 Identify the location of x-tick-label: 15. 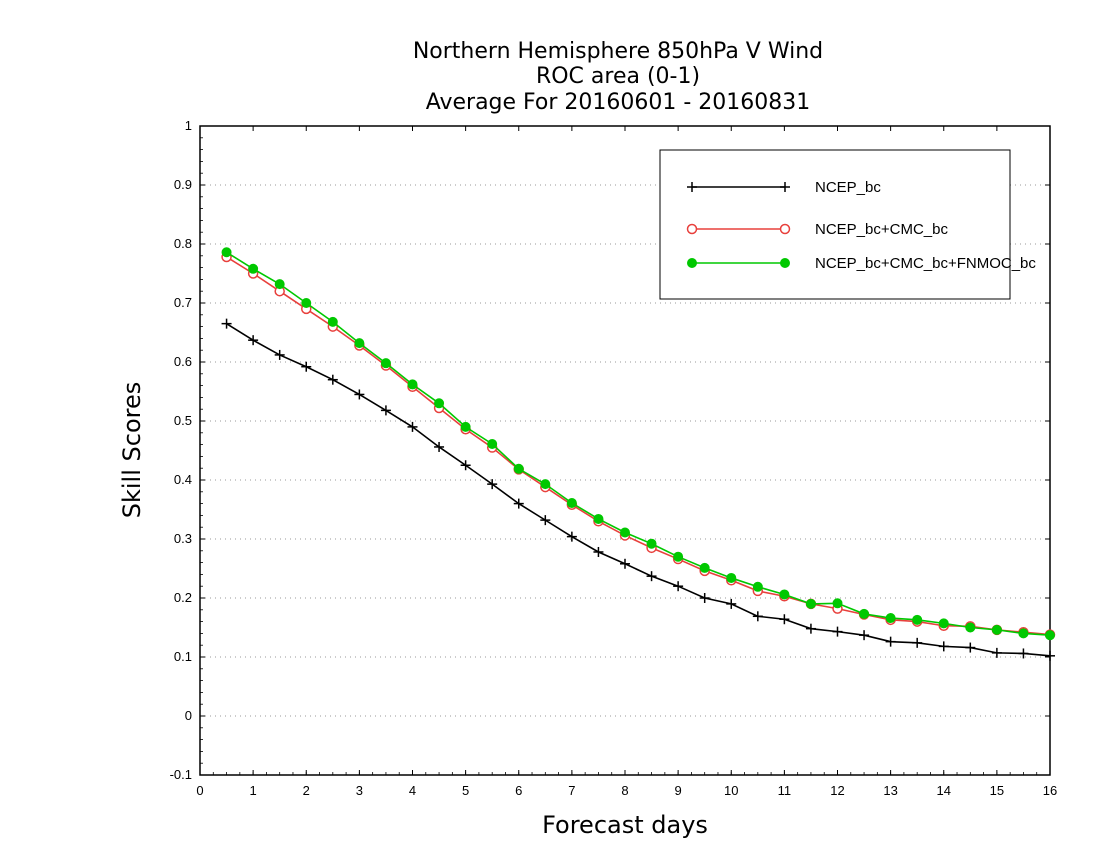
(997, 790).